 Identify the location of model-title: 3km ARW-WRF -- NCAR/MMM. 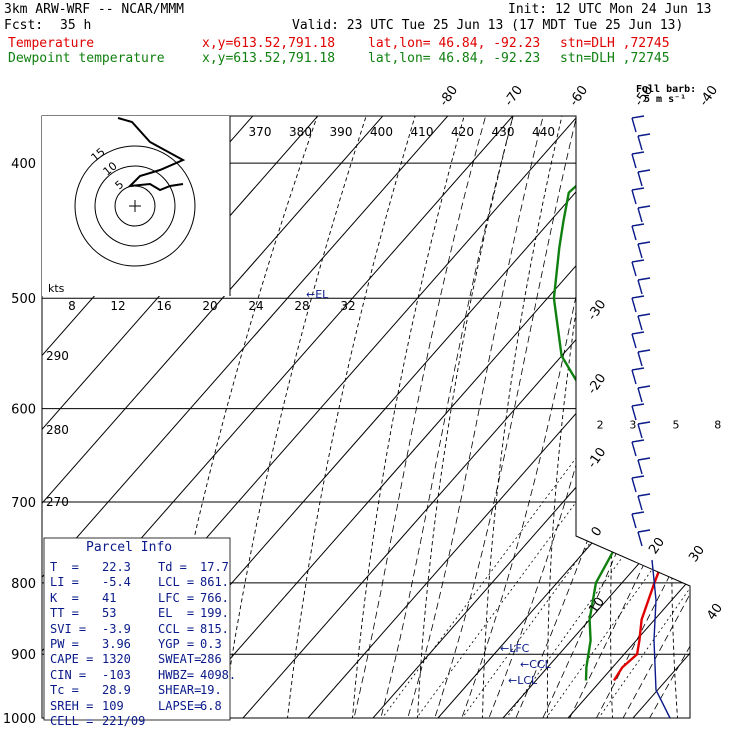
(94, 9).